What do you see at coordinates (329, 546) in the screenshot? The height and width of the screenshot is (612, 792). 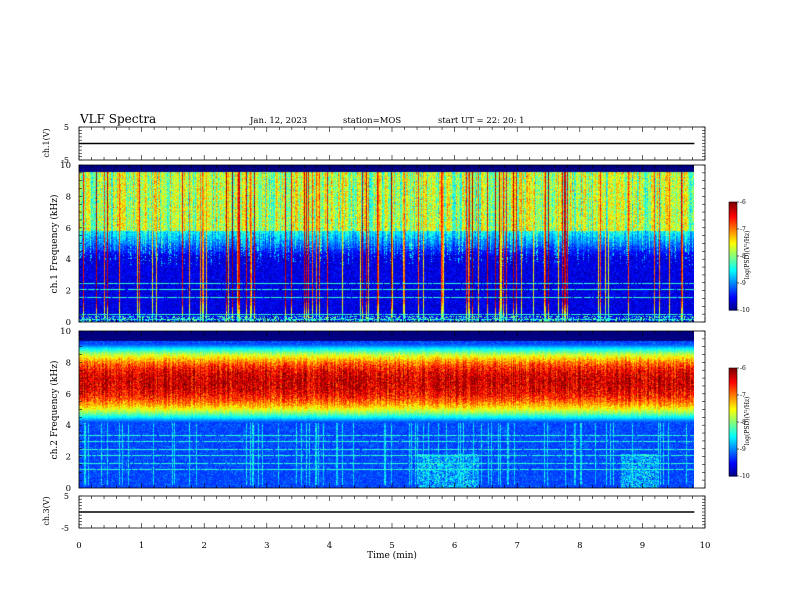 I see `xtick-label: 4` at bounding box center [329, 546].